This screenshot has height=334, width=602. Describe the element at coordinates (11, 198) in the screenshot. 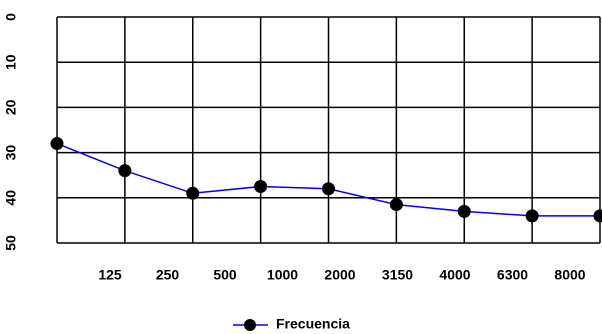

I see `y-tick-label: 40` at that location.